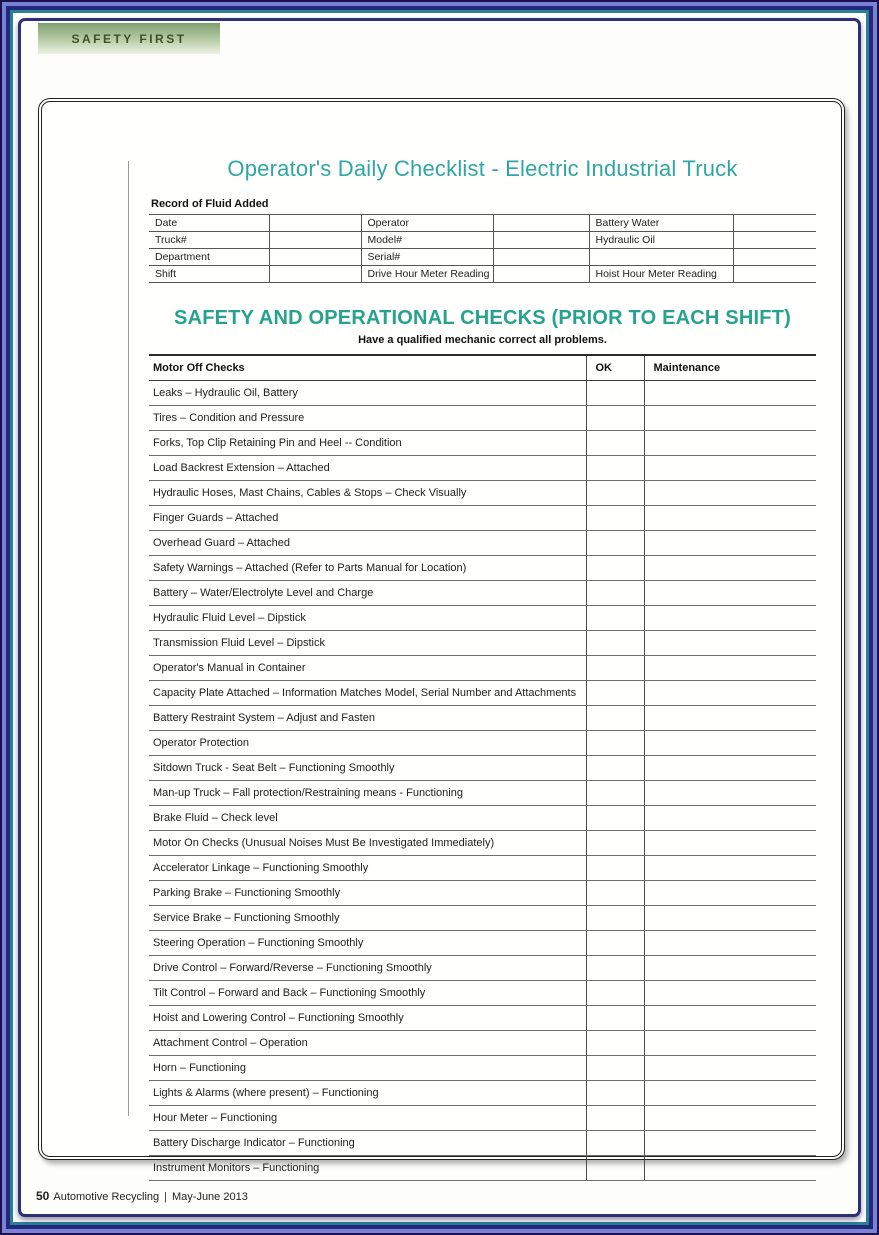 The width and height of the screenshot is (879, 1235). I want to click on check-item-label-cell: Operator's Manual in Container, so click(367, 668).